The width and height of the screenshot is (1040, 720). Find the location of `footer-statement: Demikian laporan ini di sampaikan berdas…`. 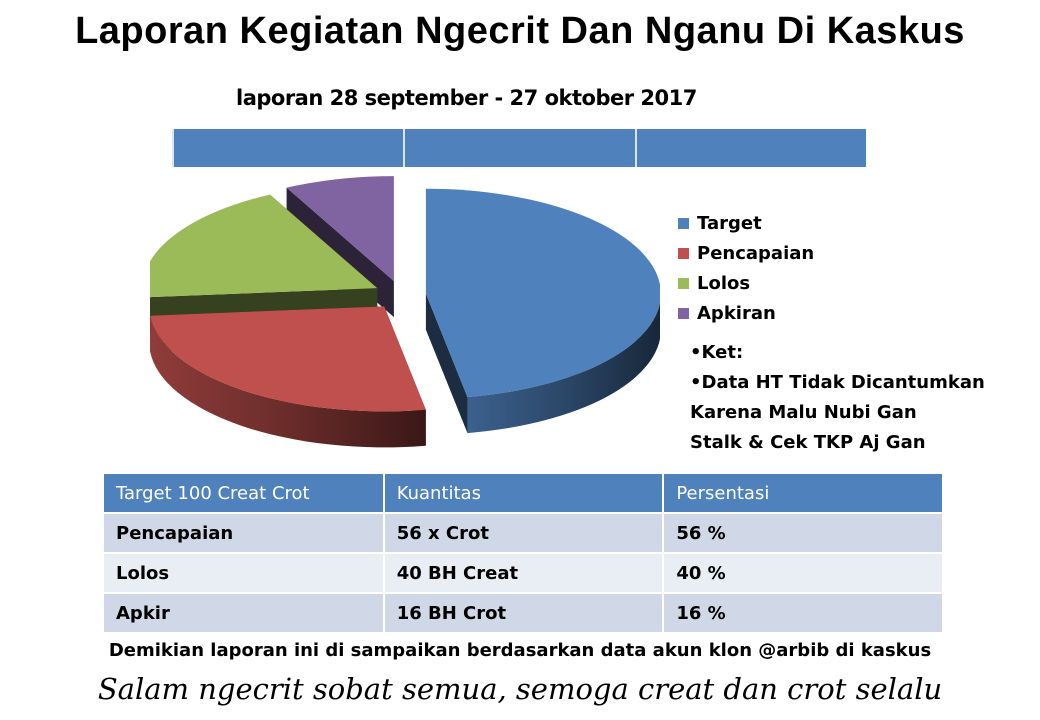

footer-statement: Demikian laporan ini di sampaikan berdas… is located at coordinates (520, 650).